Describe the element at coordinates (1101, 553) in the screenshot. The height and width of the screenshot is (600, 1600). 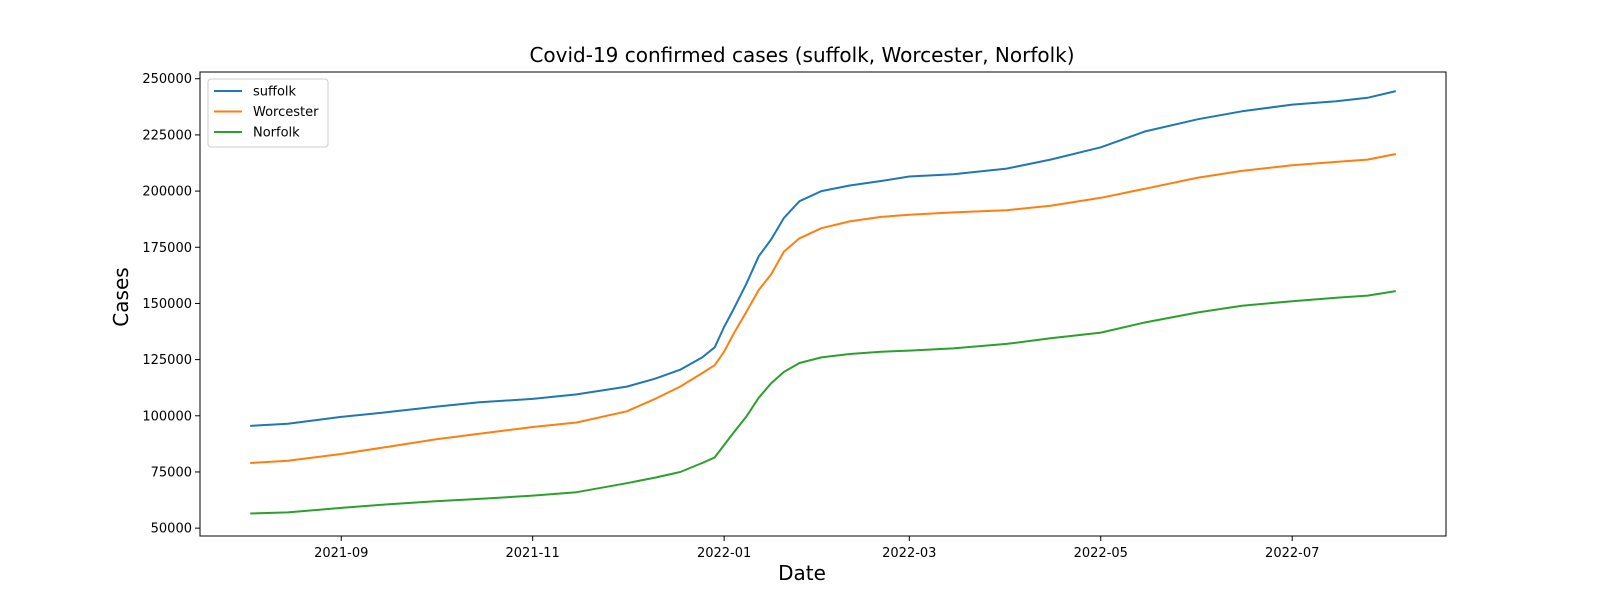
I see `x-tick-label: 2022-05` at that location.